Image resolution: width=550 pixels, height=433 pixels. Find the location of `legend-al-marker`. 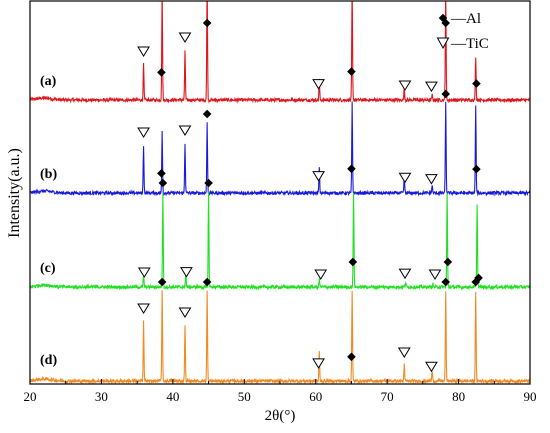

legend-al-marker is located at coordinates (443, 18).